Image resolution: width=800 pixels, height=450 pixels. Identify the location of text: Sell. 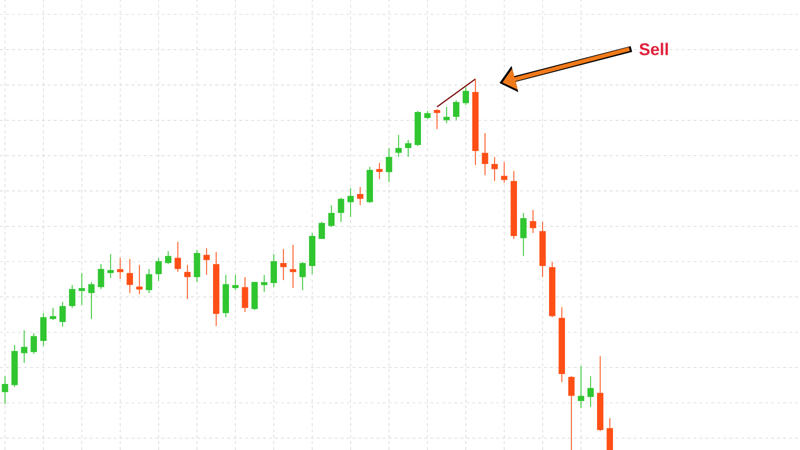
(653, 49).